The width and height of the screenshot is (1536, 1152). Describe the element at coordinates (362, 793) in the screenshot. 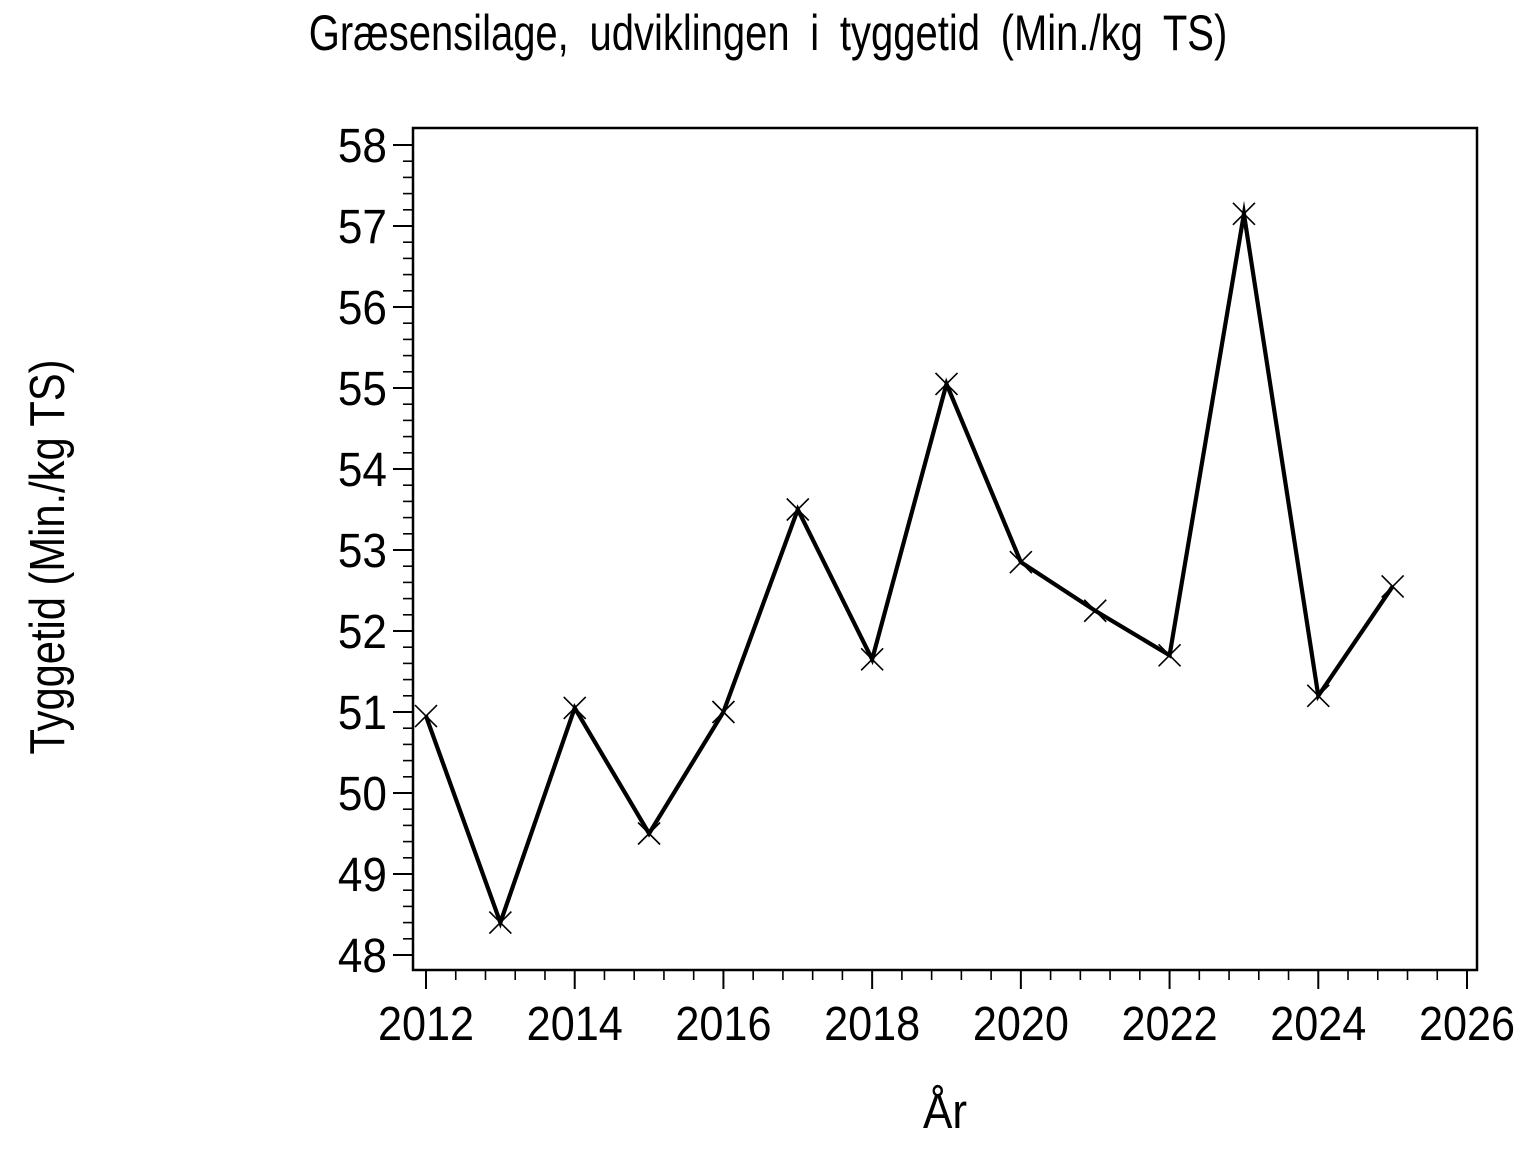

I see `y-tick-label: 50` at that location.